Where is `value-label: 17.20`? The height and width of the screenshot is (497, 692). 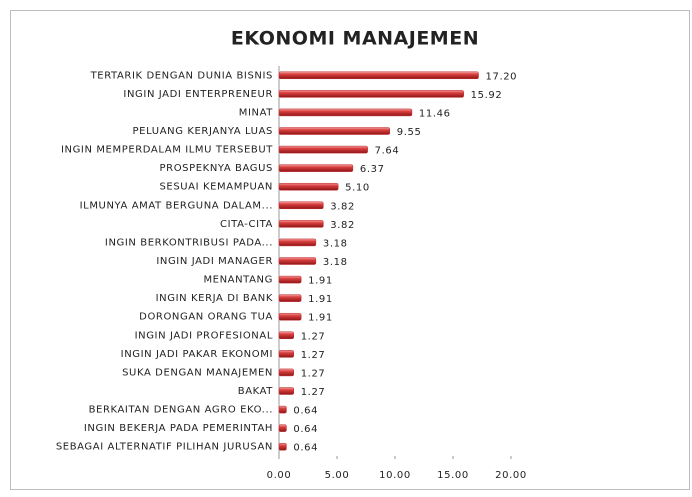 value-label: 17.20 is located at coordinates (502, 76).